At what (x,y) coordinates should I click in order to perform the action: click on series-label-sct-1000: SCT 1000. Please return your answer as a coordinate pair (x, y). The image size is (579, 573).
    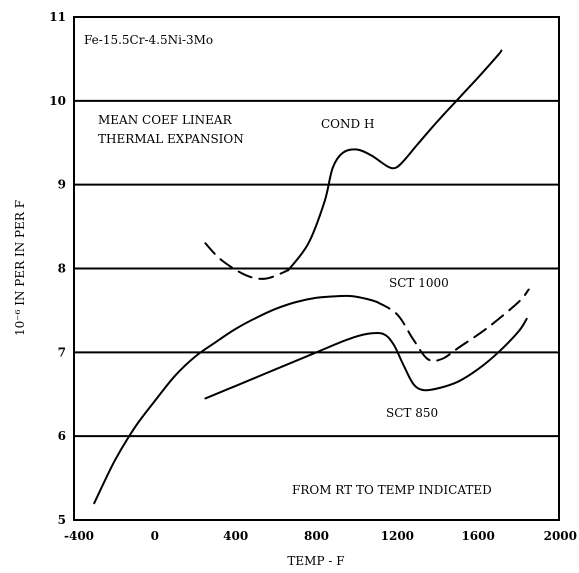
    Looking at the image, I should click on (419, 283).